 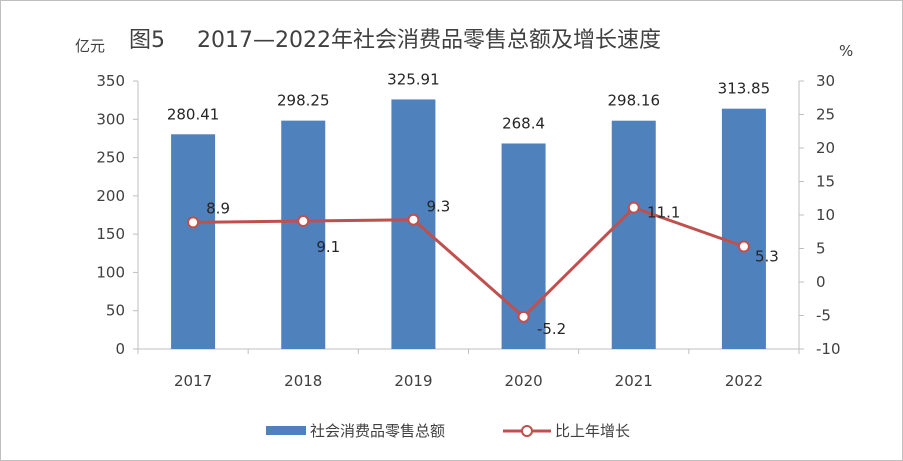 What do you see at coordinates (744, 89) in the screenshot?
I see `bar-data-label: 313.85` at bounding box center [744, 89].